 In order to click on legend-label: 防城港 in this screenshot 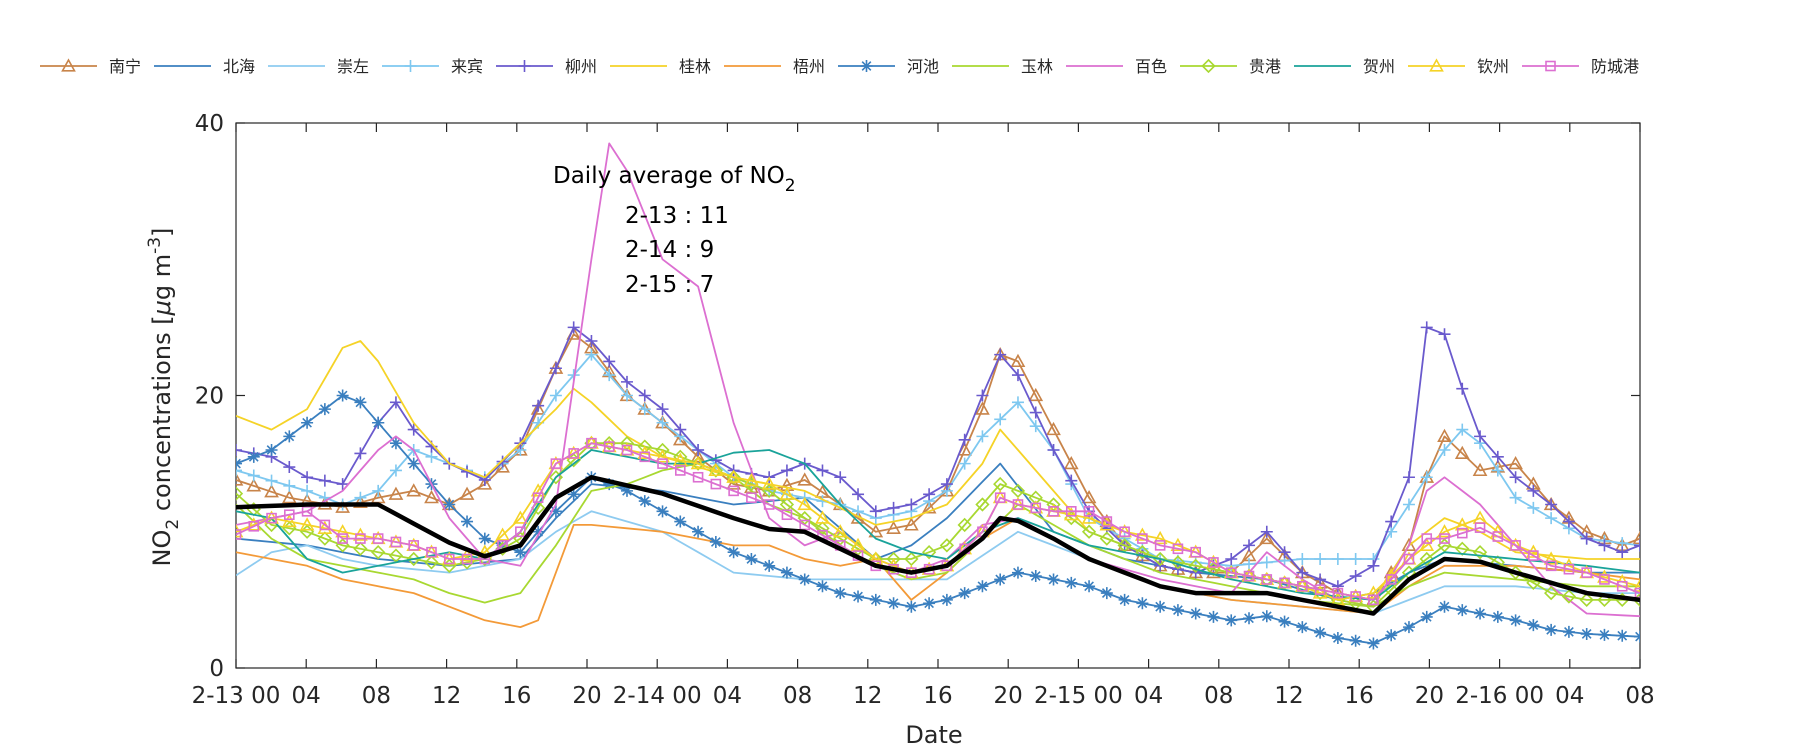, I will do `click(1615, 66)`.